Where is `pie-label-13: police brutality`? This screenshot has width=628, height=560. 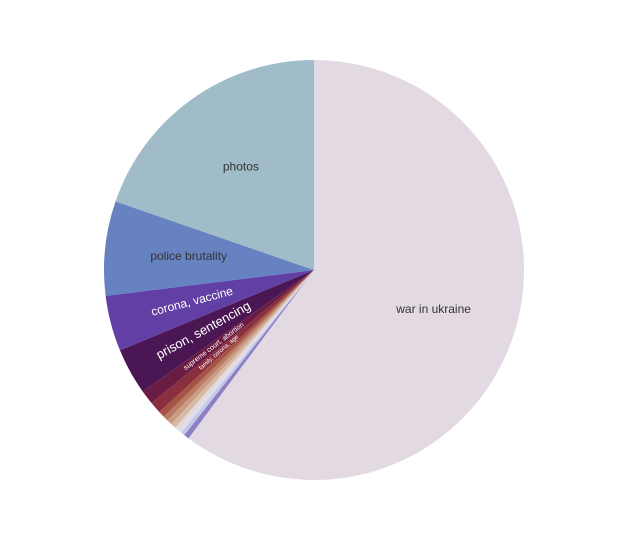
pie-label-13: police brutality is located at coordinates (188, 256).